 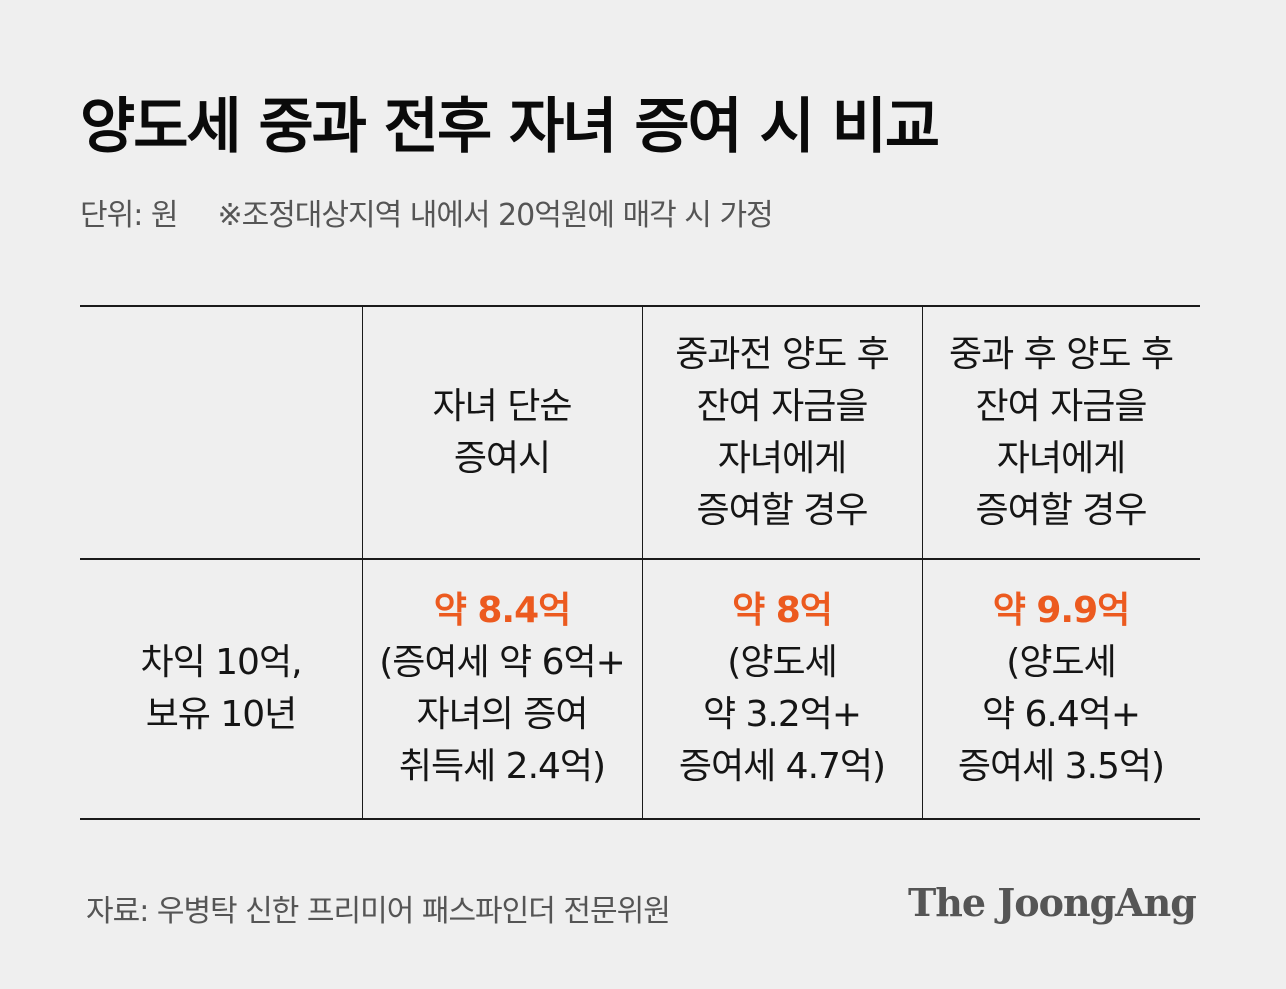 I want to click on page-title: 양도세 중과 전후 자녀 증여 시 비교, so click(x=510, y=127).